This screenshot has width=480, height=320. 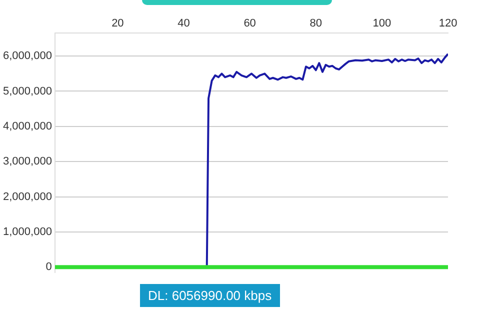 What do you see at coordinates (27, 126) in the screenshot?
I see `y-tick-label: 4,000,000` at bounding box center [27, 126].